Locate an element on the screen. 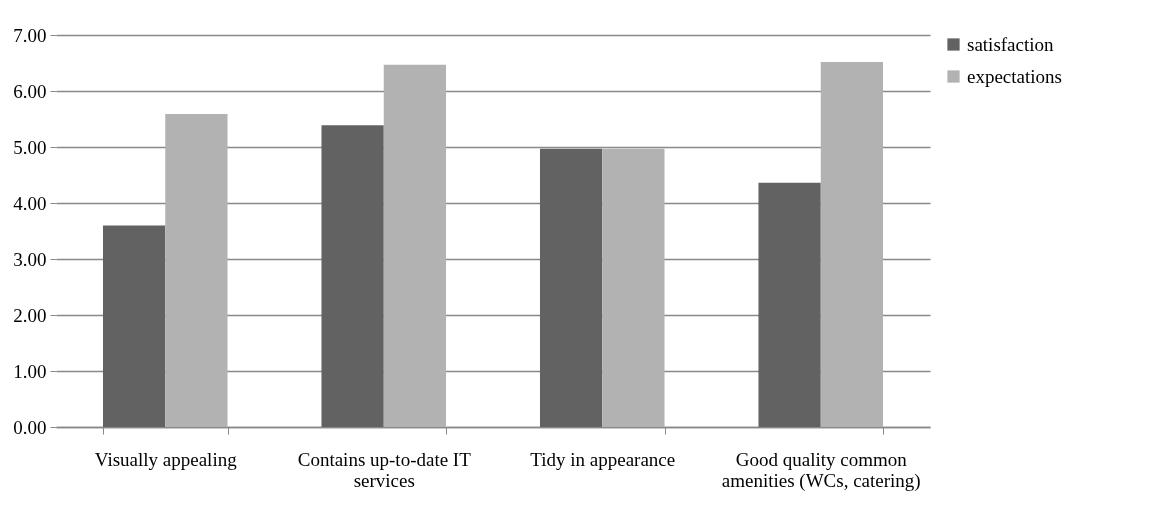 Image resolution: width=1156 pixels, height=531 pixels. x-tick-label: Contains up-to-date IT services is located at coordinates (384, 469).